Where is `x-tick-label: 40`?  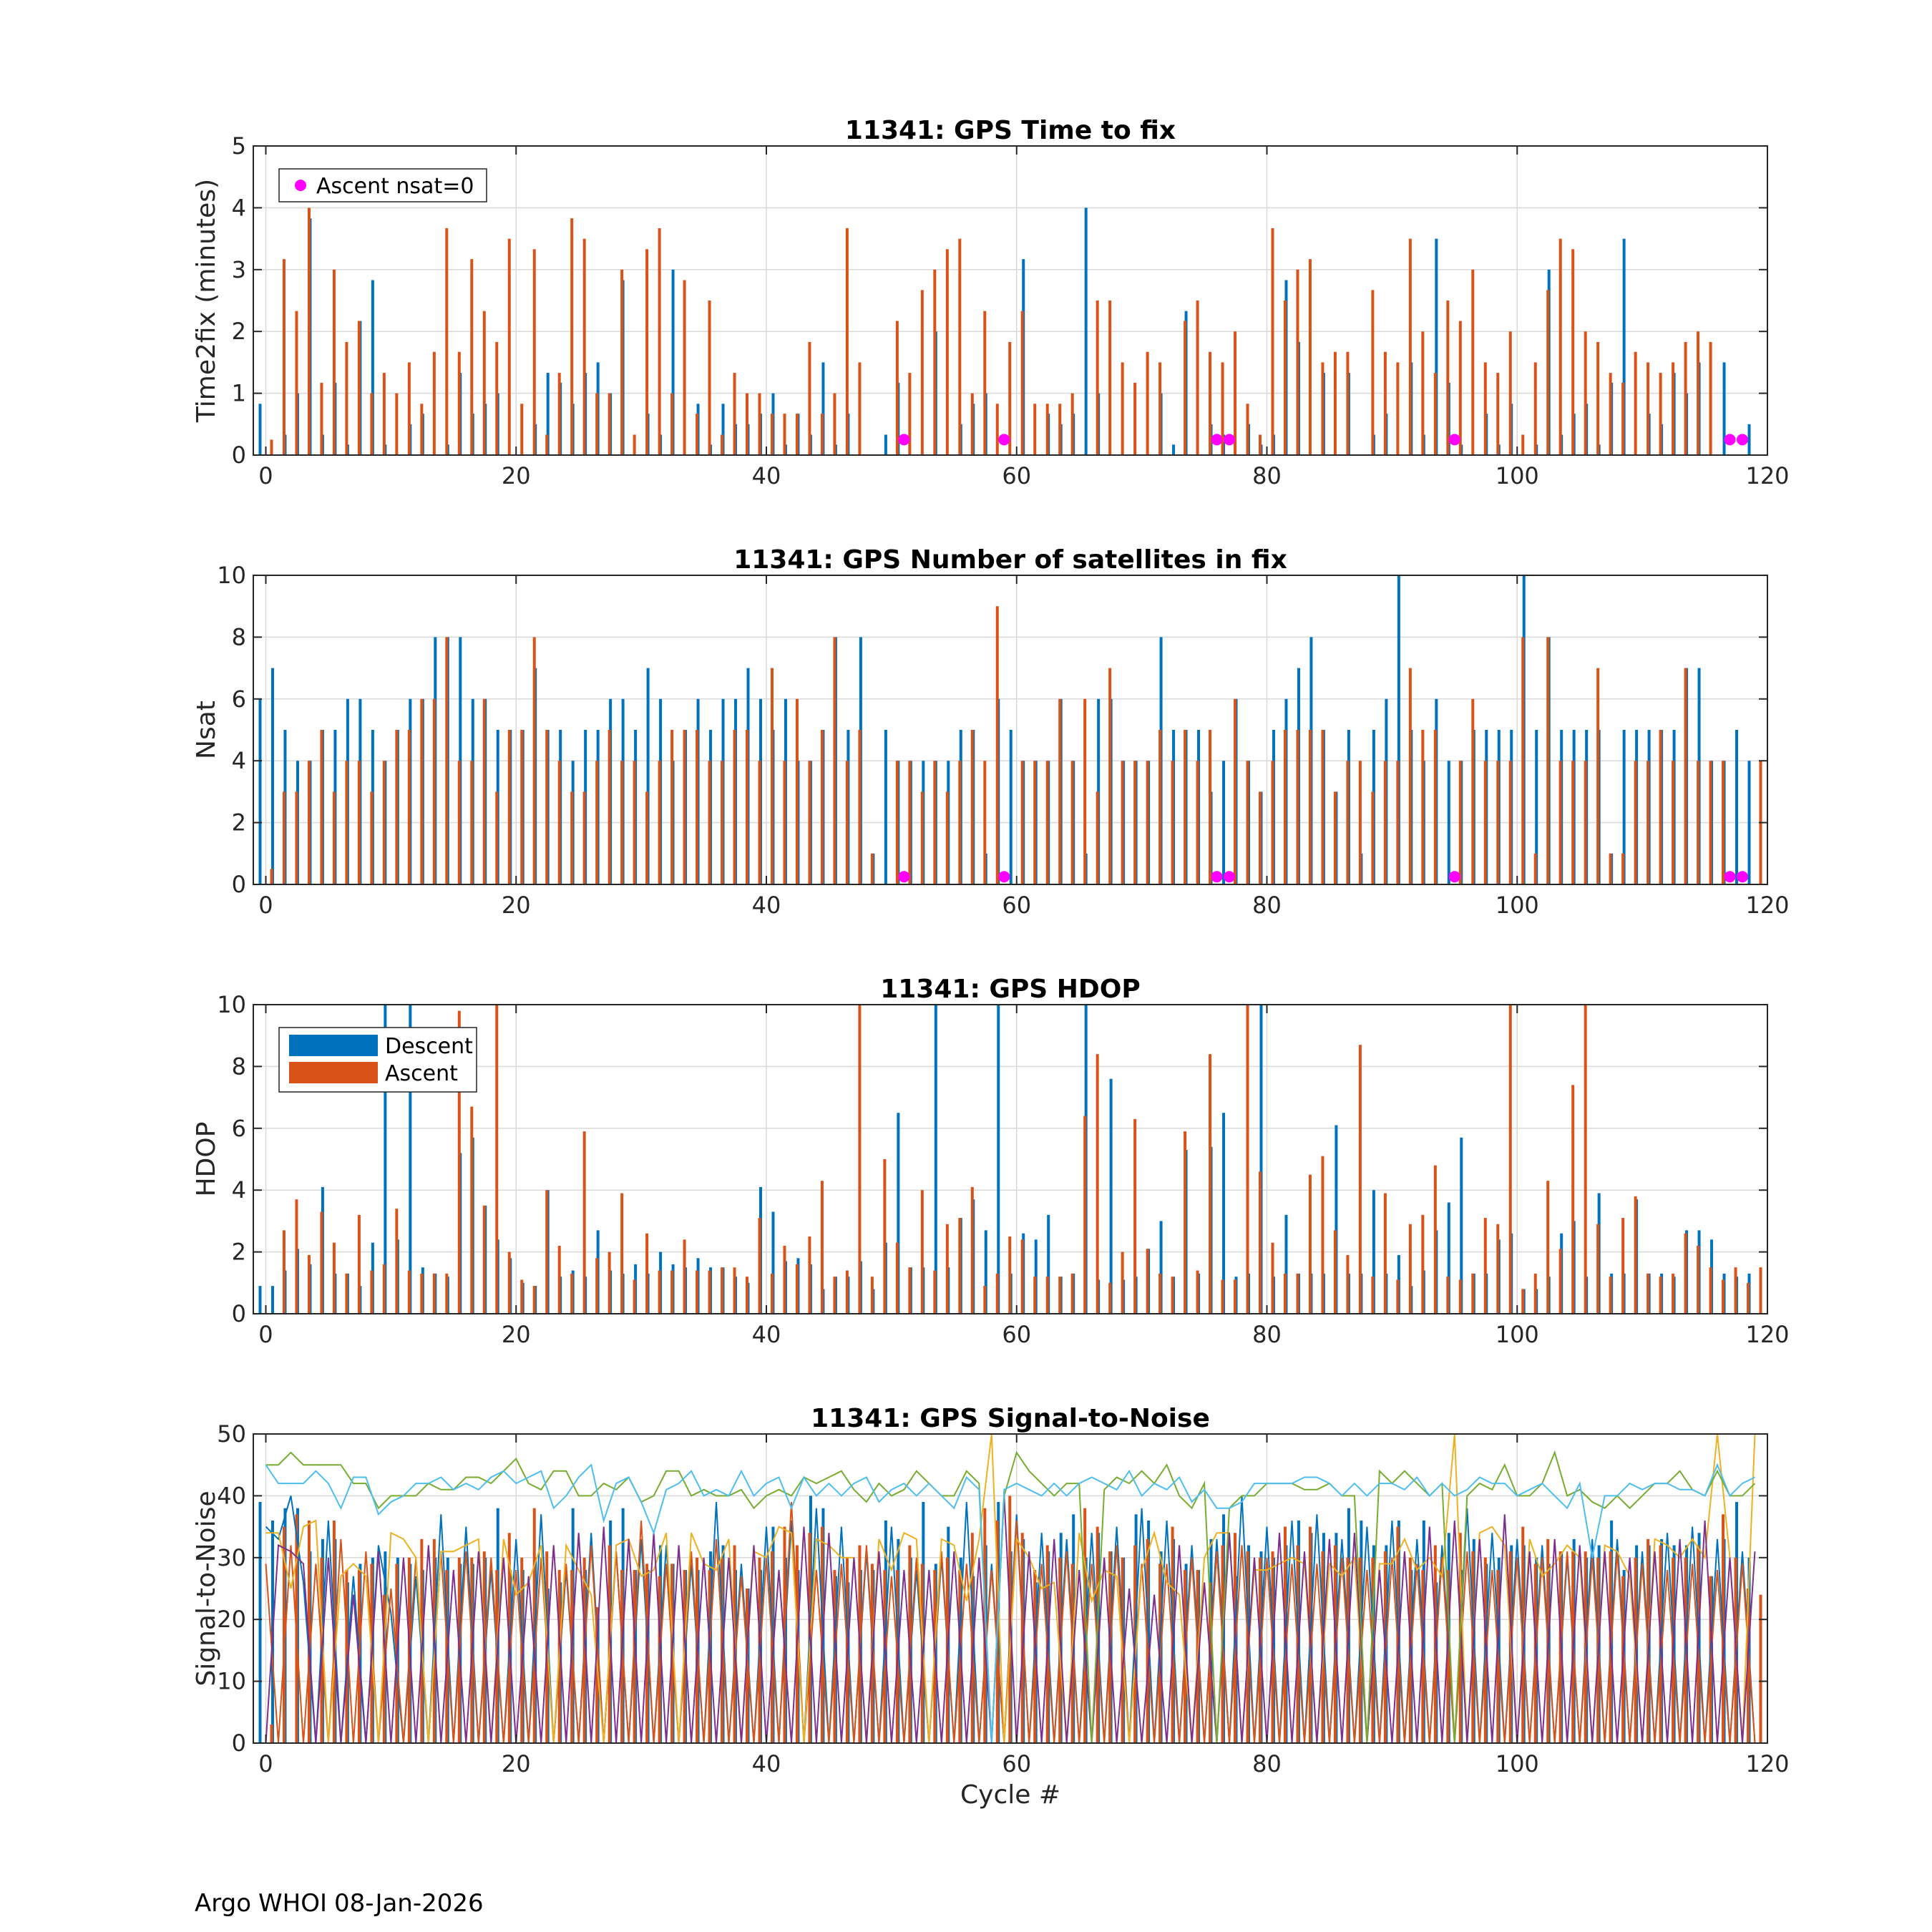 x-tick-label: 40 is located at coordinates (766, 1763).